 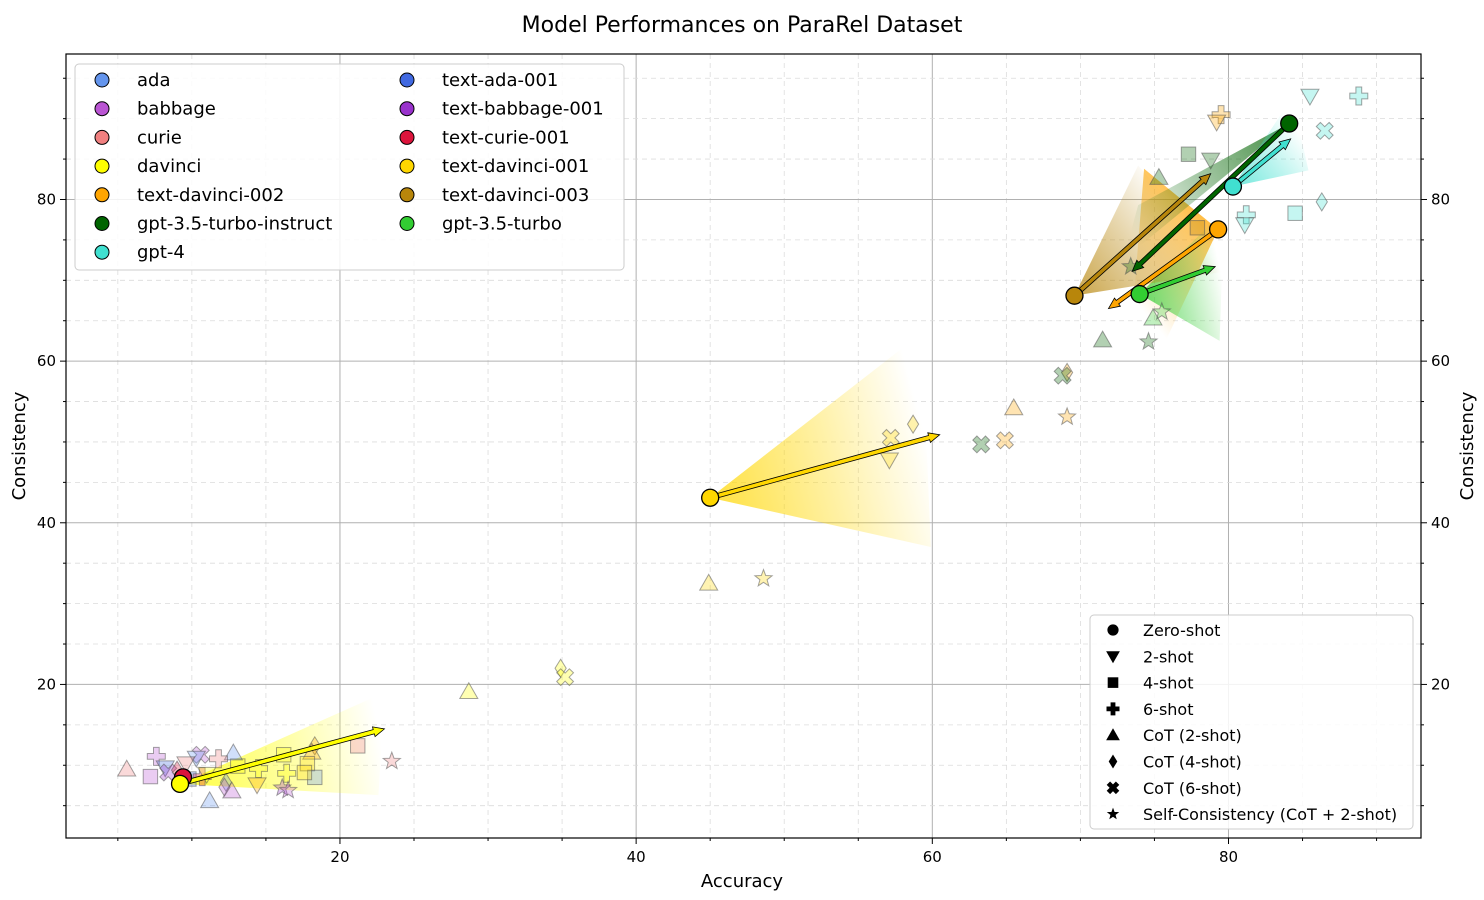 I want to click on setting-legend-label: Zero-shot, so click(x=1181, y=630).